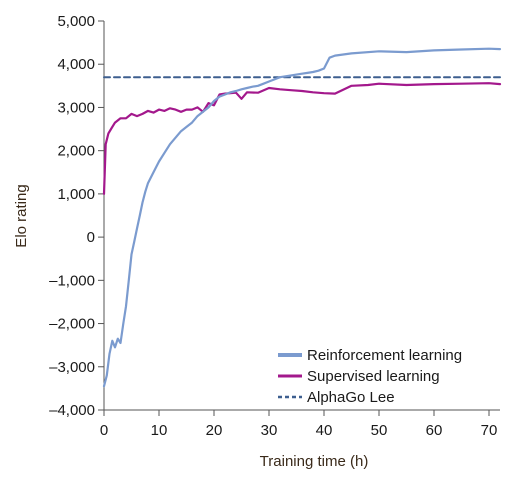  I want to click on x-axis-title: Training time (h), so click(314, 461).